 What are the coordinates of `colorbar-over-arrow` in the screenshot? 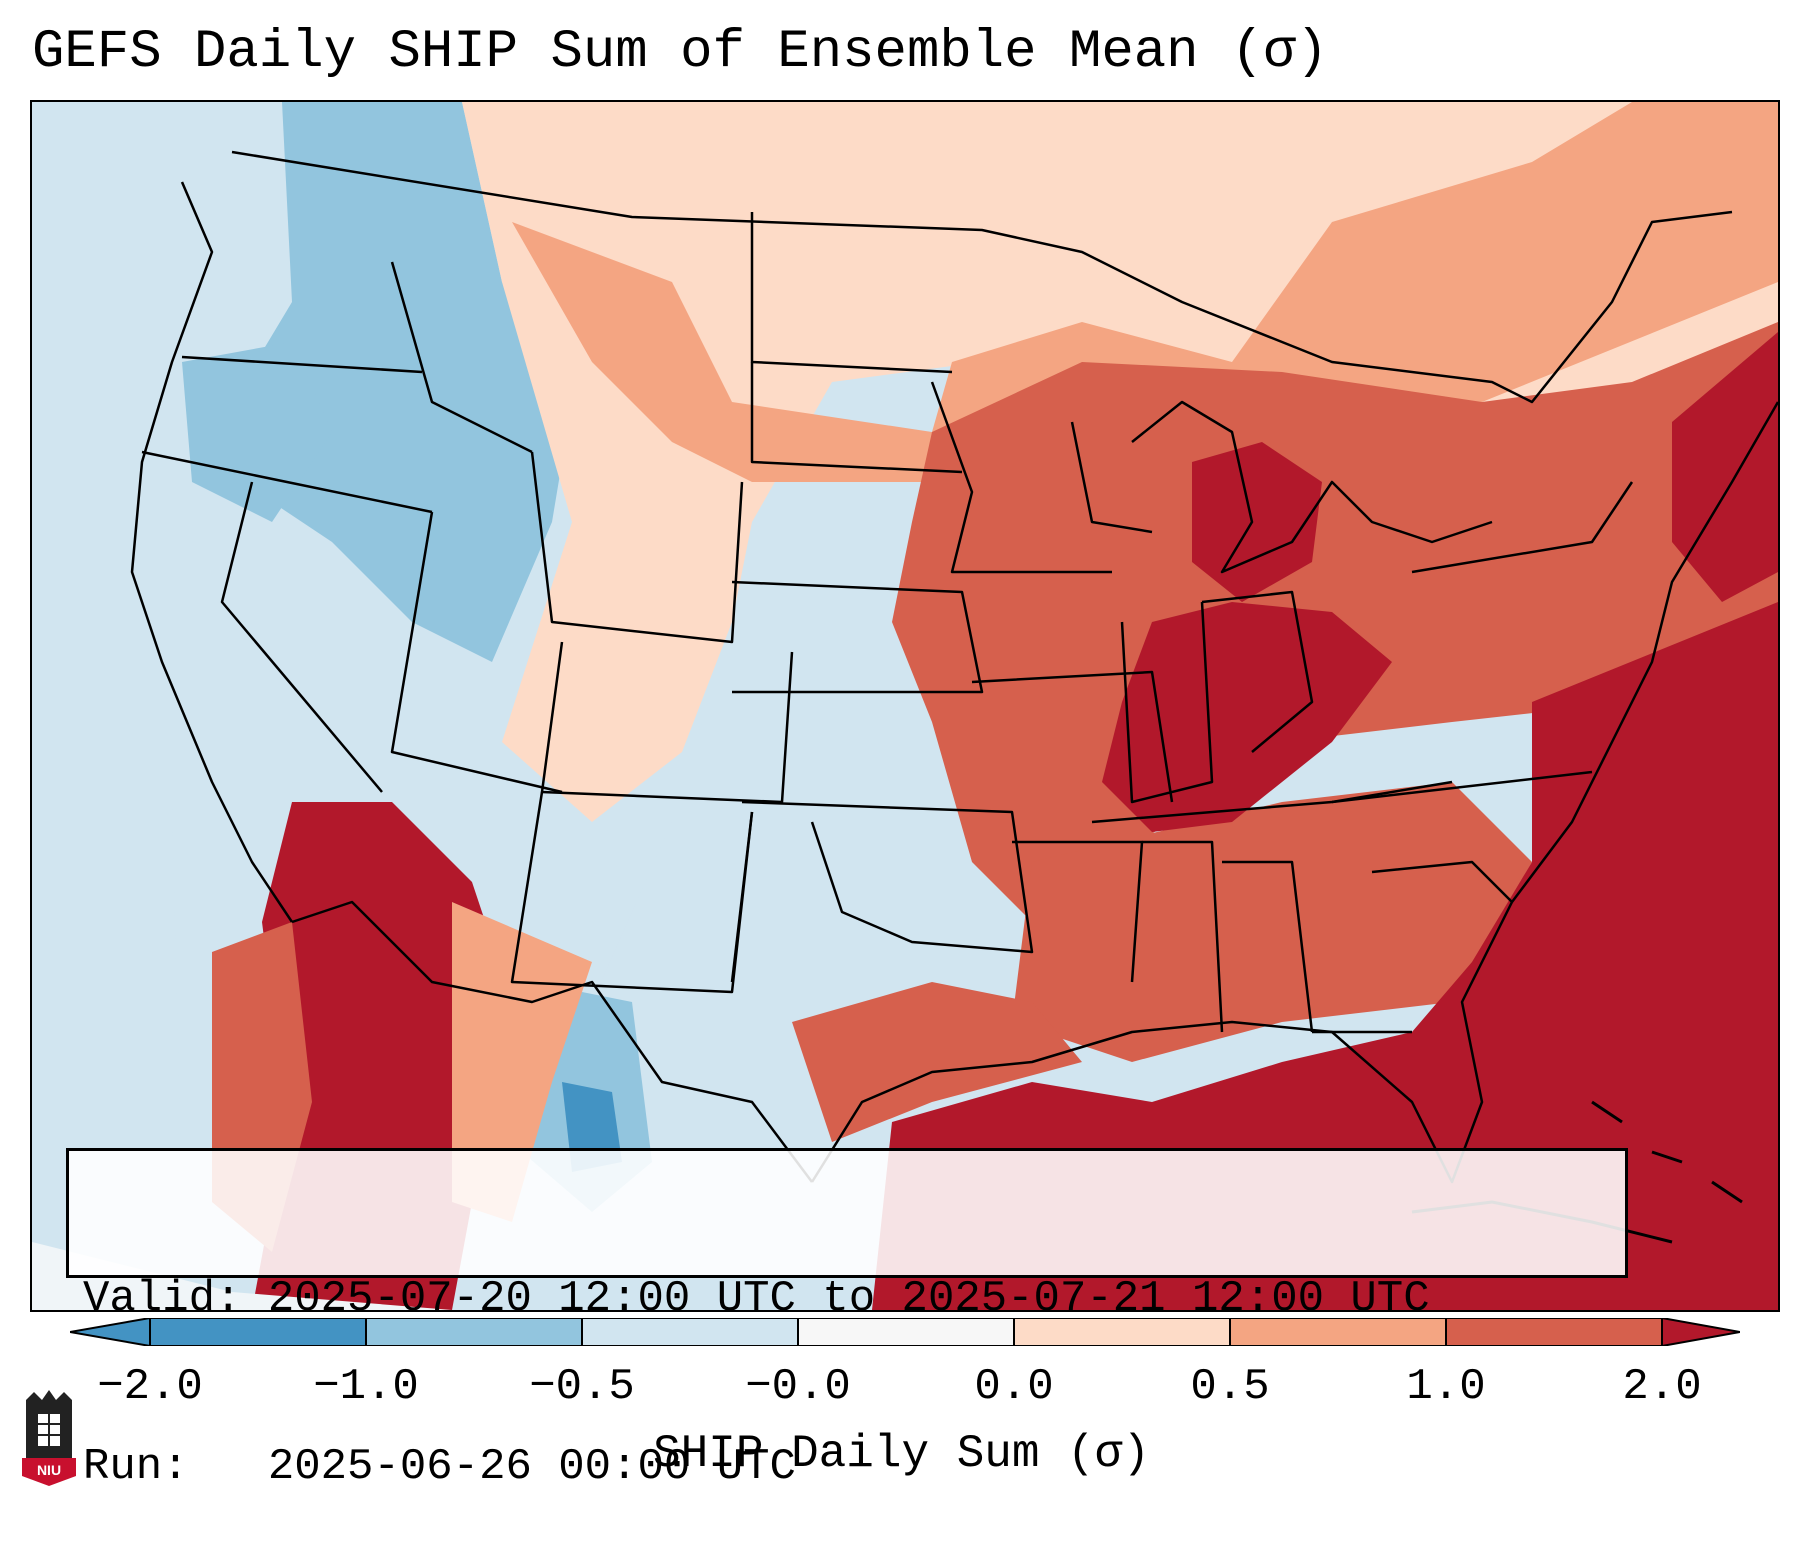 It's located at (1701, 1332).